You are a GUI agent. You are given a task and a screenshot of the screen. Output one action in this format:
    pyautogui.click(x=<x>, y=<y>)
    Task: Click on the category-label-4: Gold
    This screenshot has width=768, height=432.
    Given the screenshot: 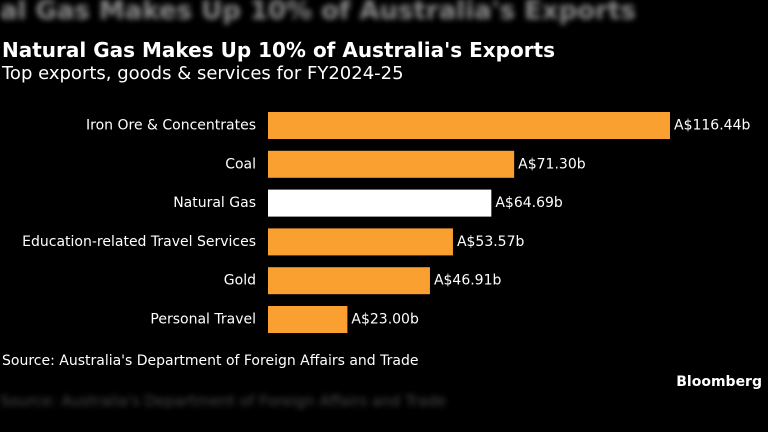 What is the action you would take?
    pyautogui.click(x=240, y=281)
    